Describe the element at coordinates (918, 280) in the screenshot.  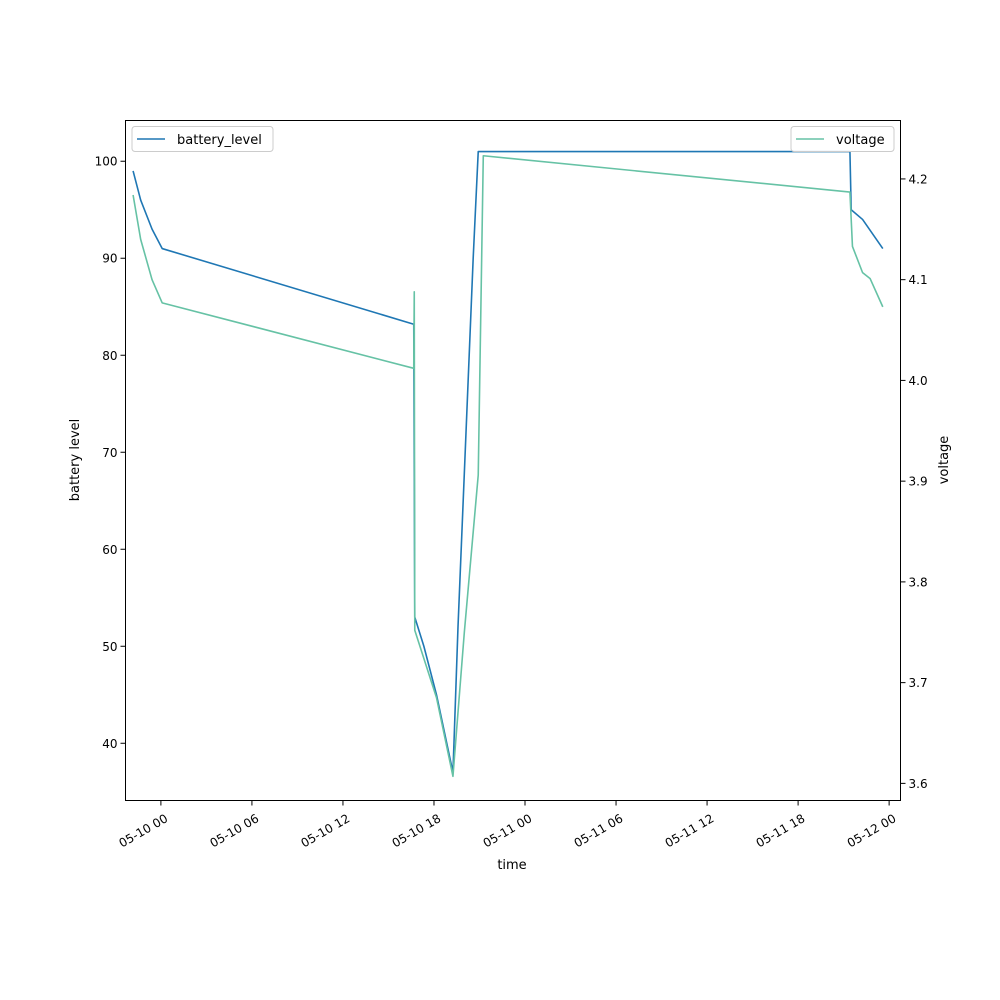
I see `y-right-tick-label: 4.1` at that location.